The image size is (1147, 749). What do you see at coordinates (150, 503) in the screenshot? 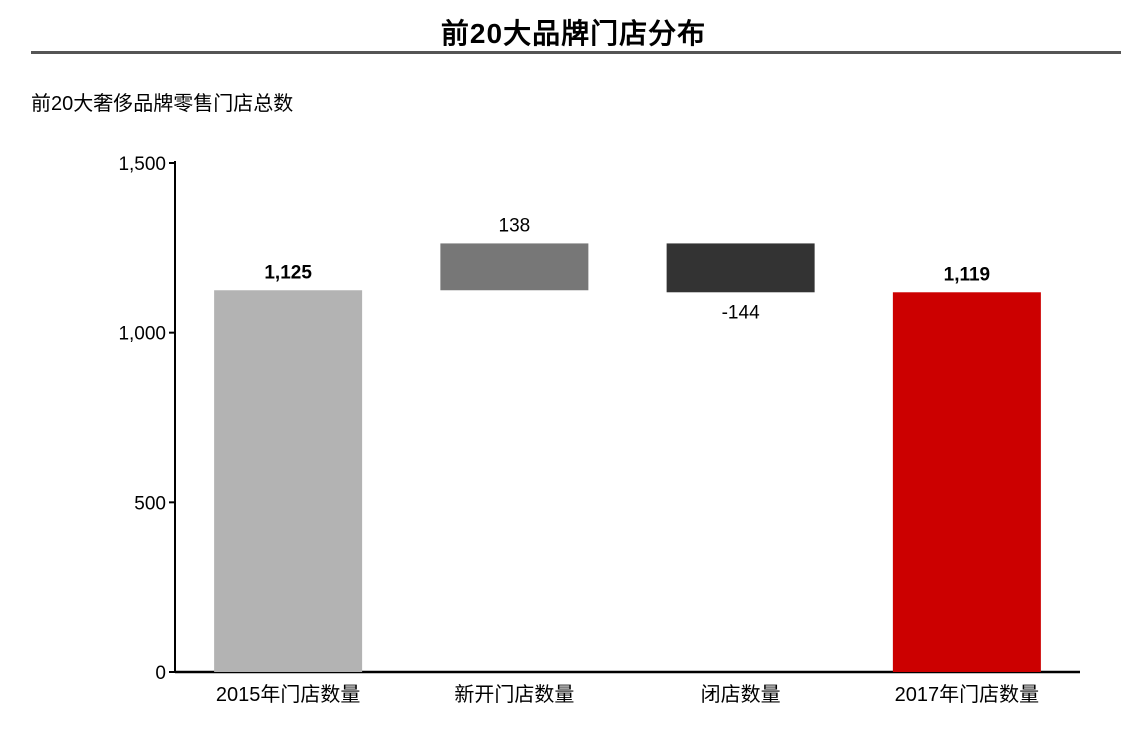
I see `y-tick-label: 500` at bounding box center [150, 503].